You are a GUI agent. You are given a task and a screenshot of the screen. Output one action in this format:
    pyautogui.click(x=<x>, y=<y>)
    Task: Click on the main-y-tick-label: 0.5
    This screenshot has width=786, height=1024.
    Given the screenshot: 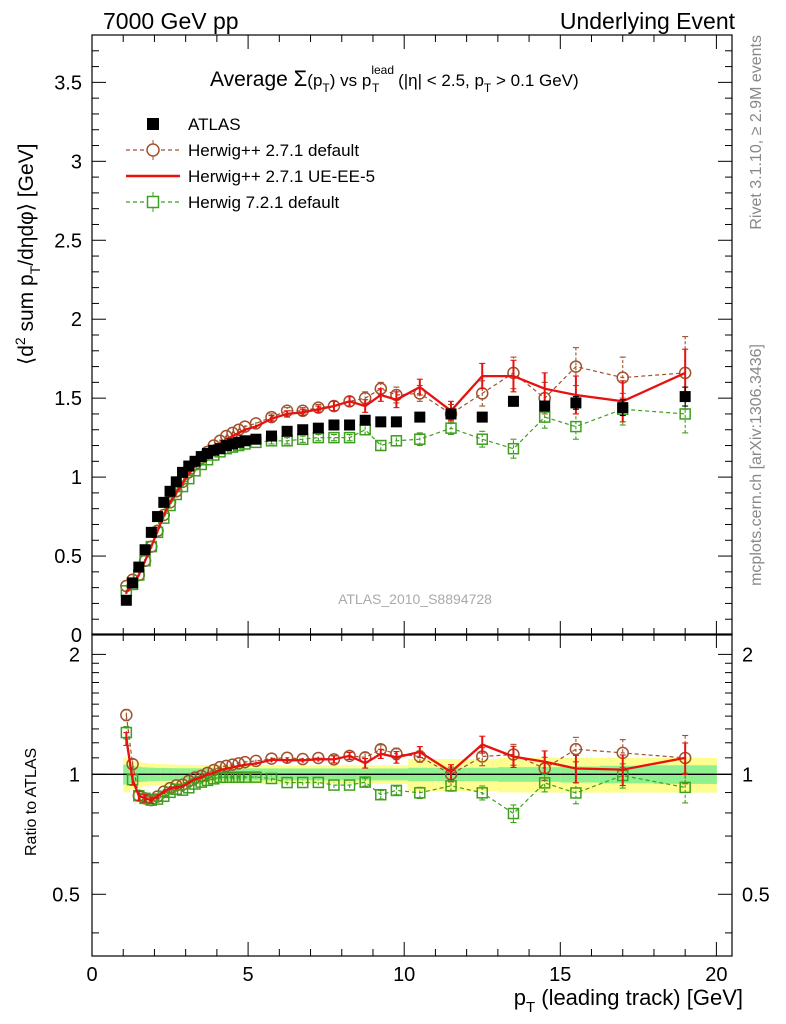 What is the action you would take?
    pyautogui.click(x=68, y=557)
    